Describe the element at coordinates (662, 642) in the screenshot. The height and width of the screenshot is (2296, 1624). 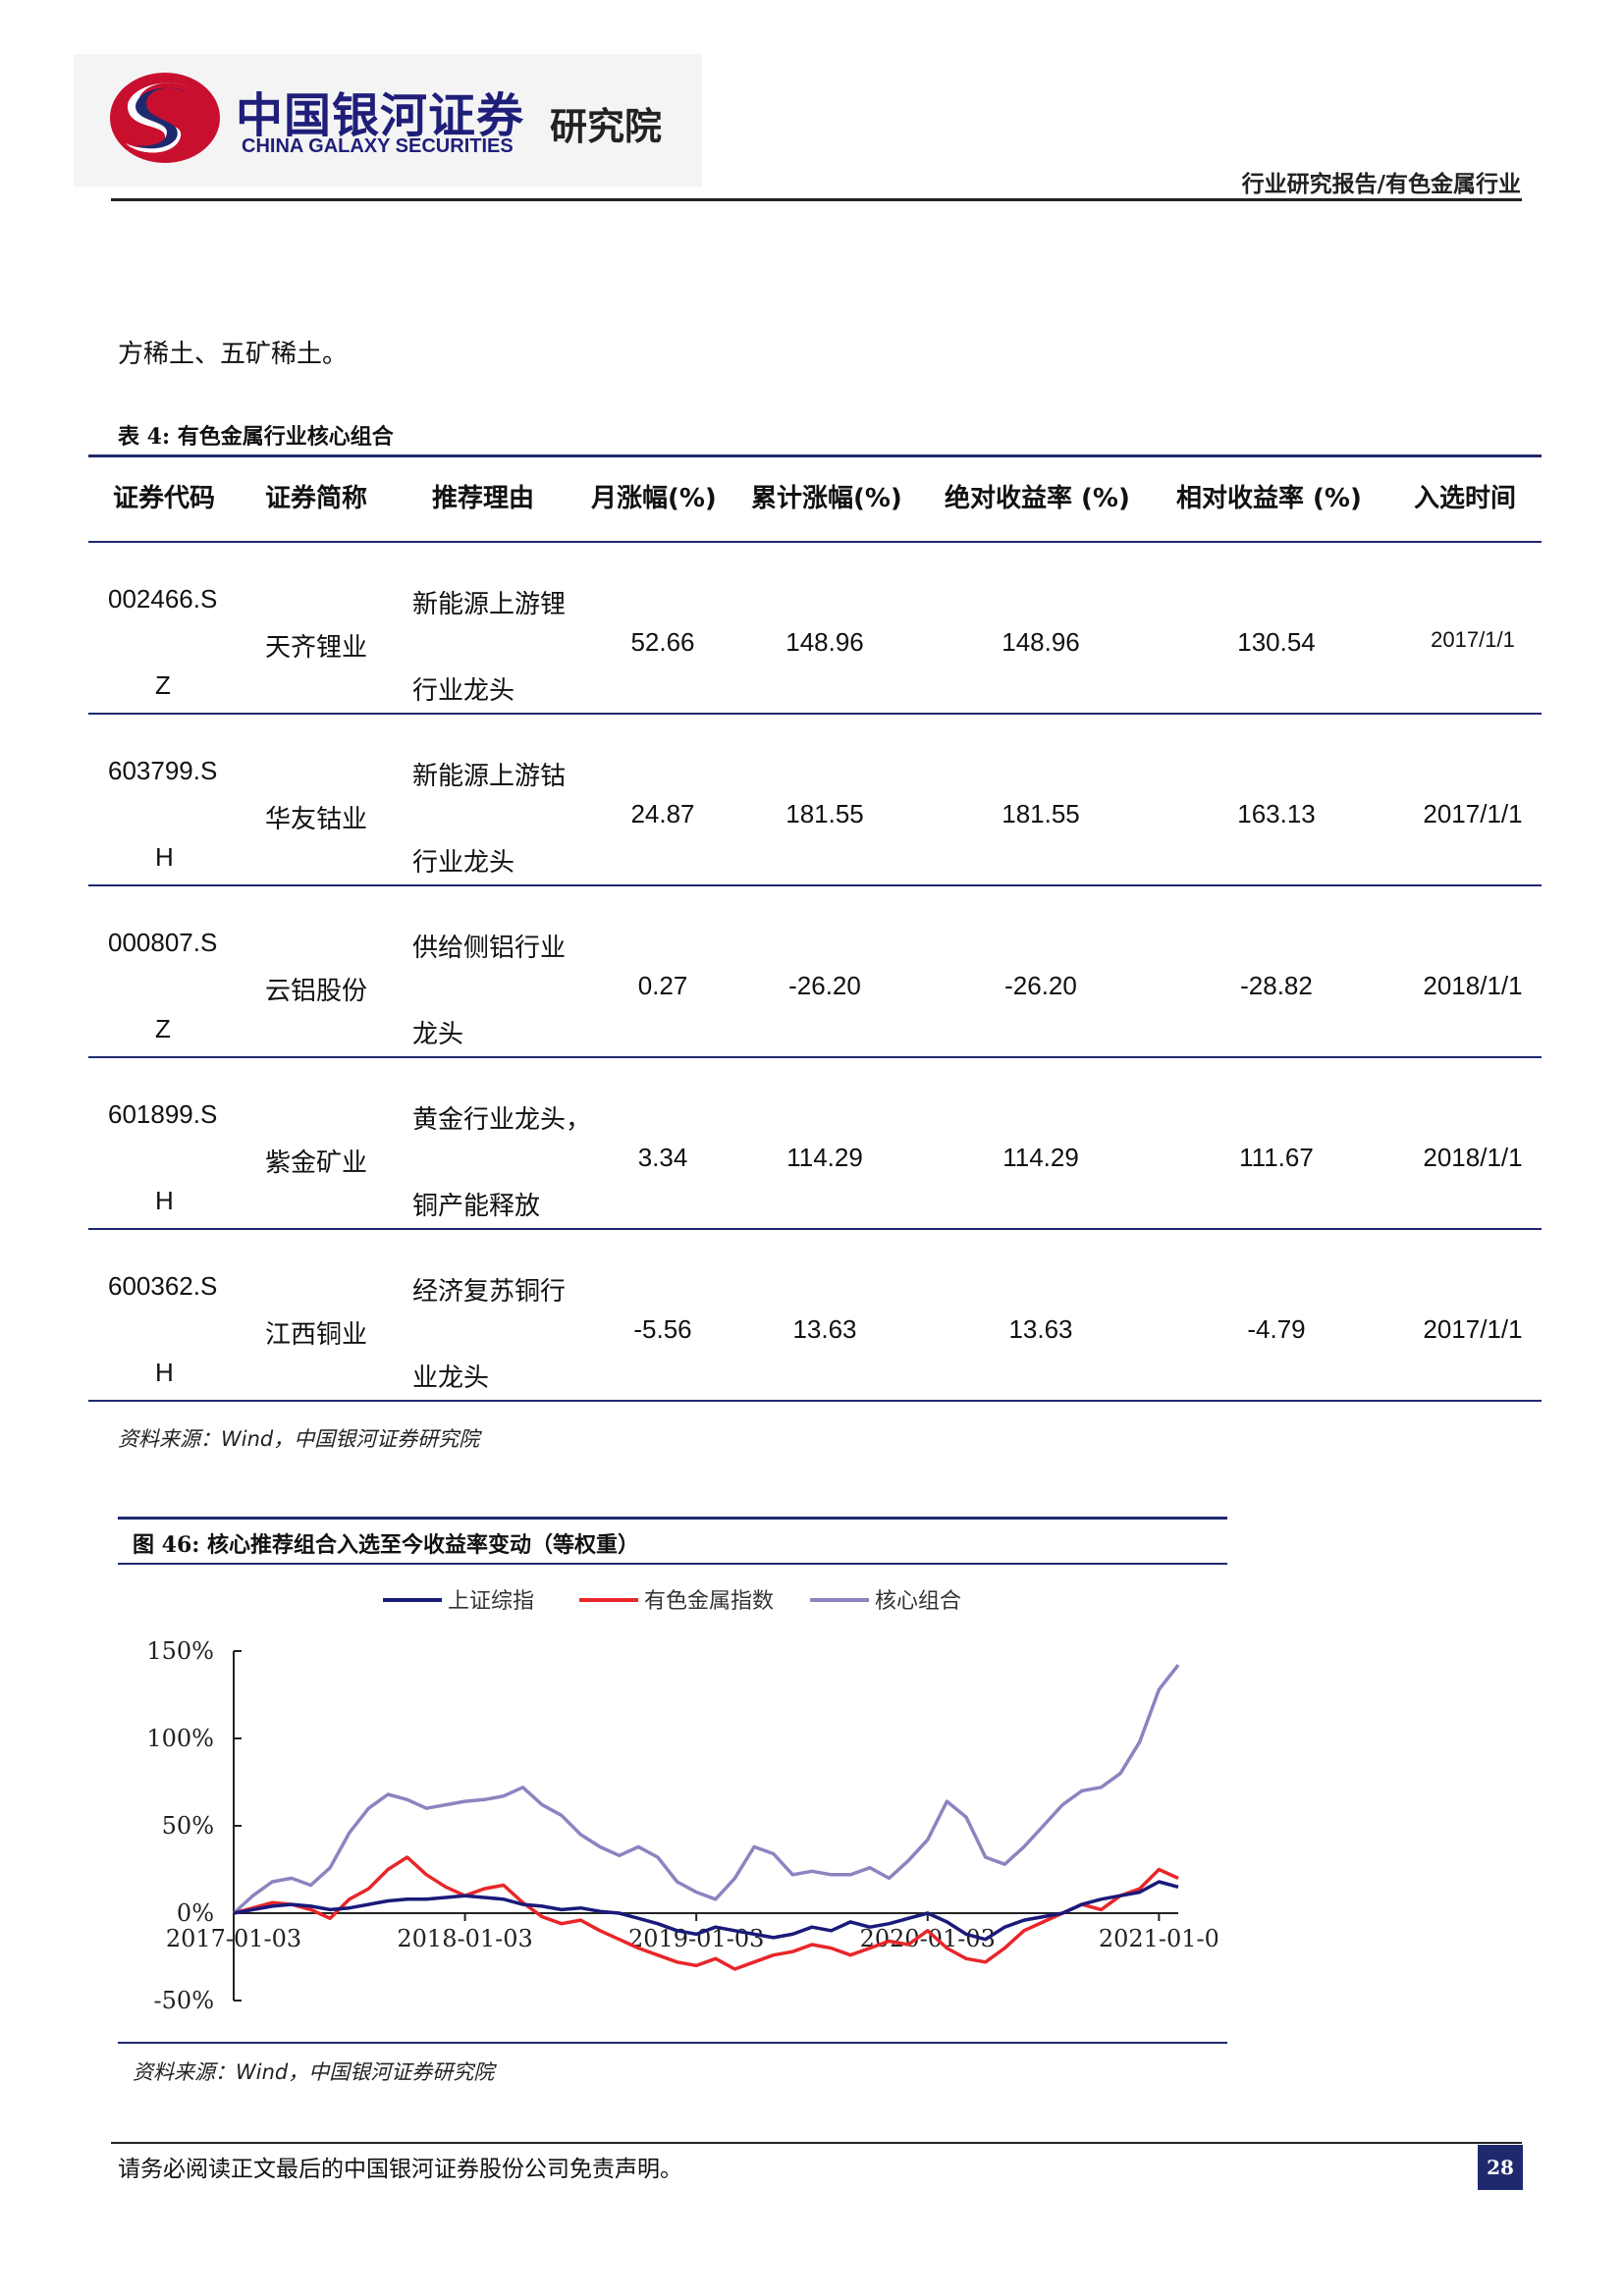
I see `cell-monthly: 52.66` at that location.